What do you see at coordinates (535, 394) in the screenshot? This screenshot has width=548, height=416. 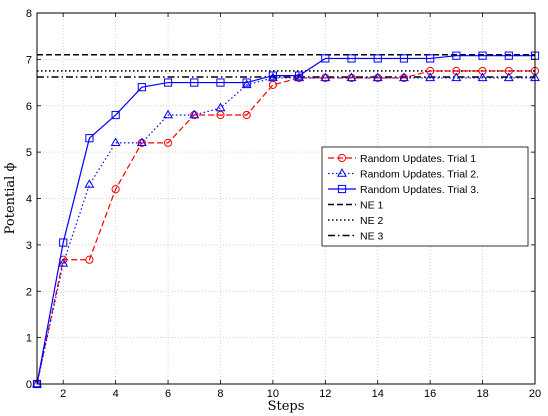 I see `x-tick-label: 20` at bounding box center [535, 394].